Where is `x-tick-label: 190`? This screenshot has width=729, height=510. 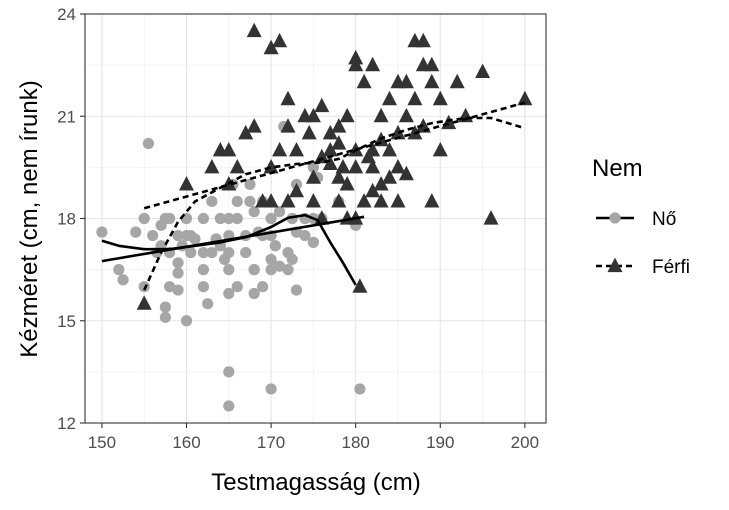
x-tick-label: 190 is located at coordinates (440, 442).